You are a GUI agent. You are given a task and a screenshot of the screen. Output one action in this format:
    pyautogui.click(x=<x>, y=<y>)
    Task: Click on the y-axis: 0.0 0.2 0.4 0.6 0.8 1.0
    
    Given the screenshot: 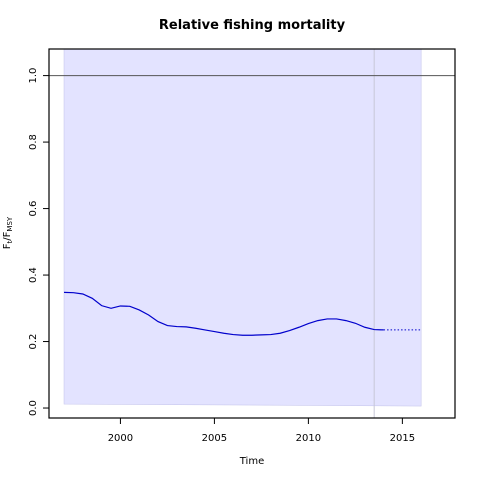 What is the action you would take?
    pyautogui.click(x=38, y=242)
    